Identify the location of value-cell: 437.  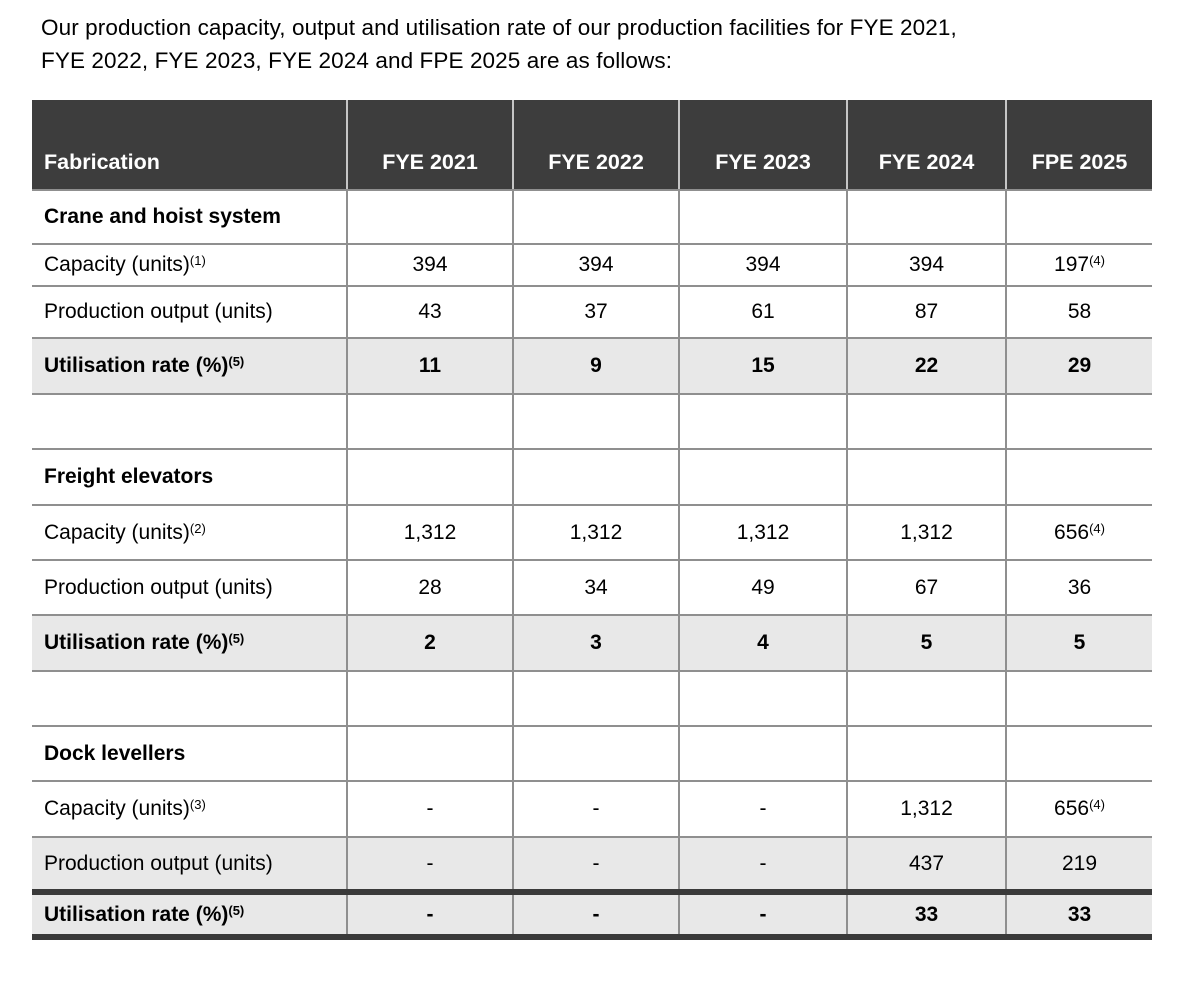
(927, 865).